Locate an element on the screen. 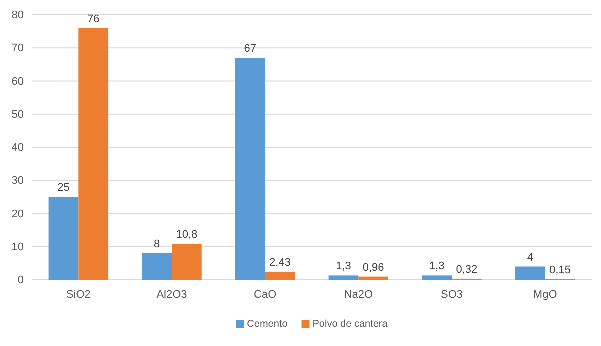  data-label: 76 is located at coordinates (93, 19).